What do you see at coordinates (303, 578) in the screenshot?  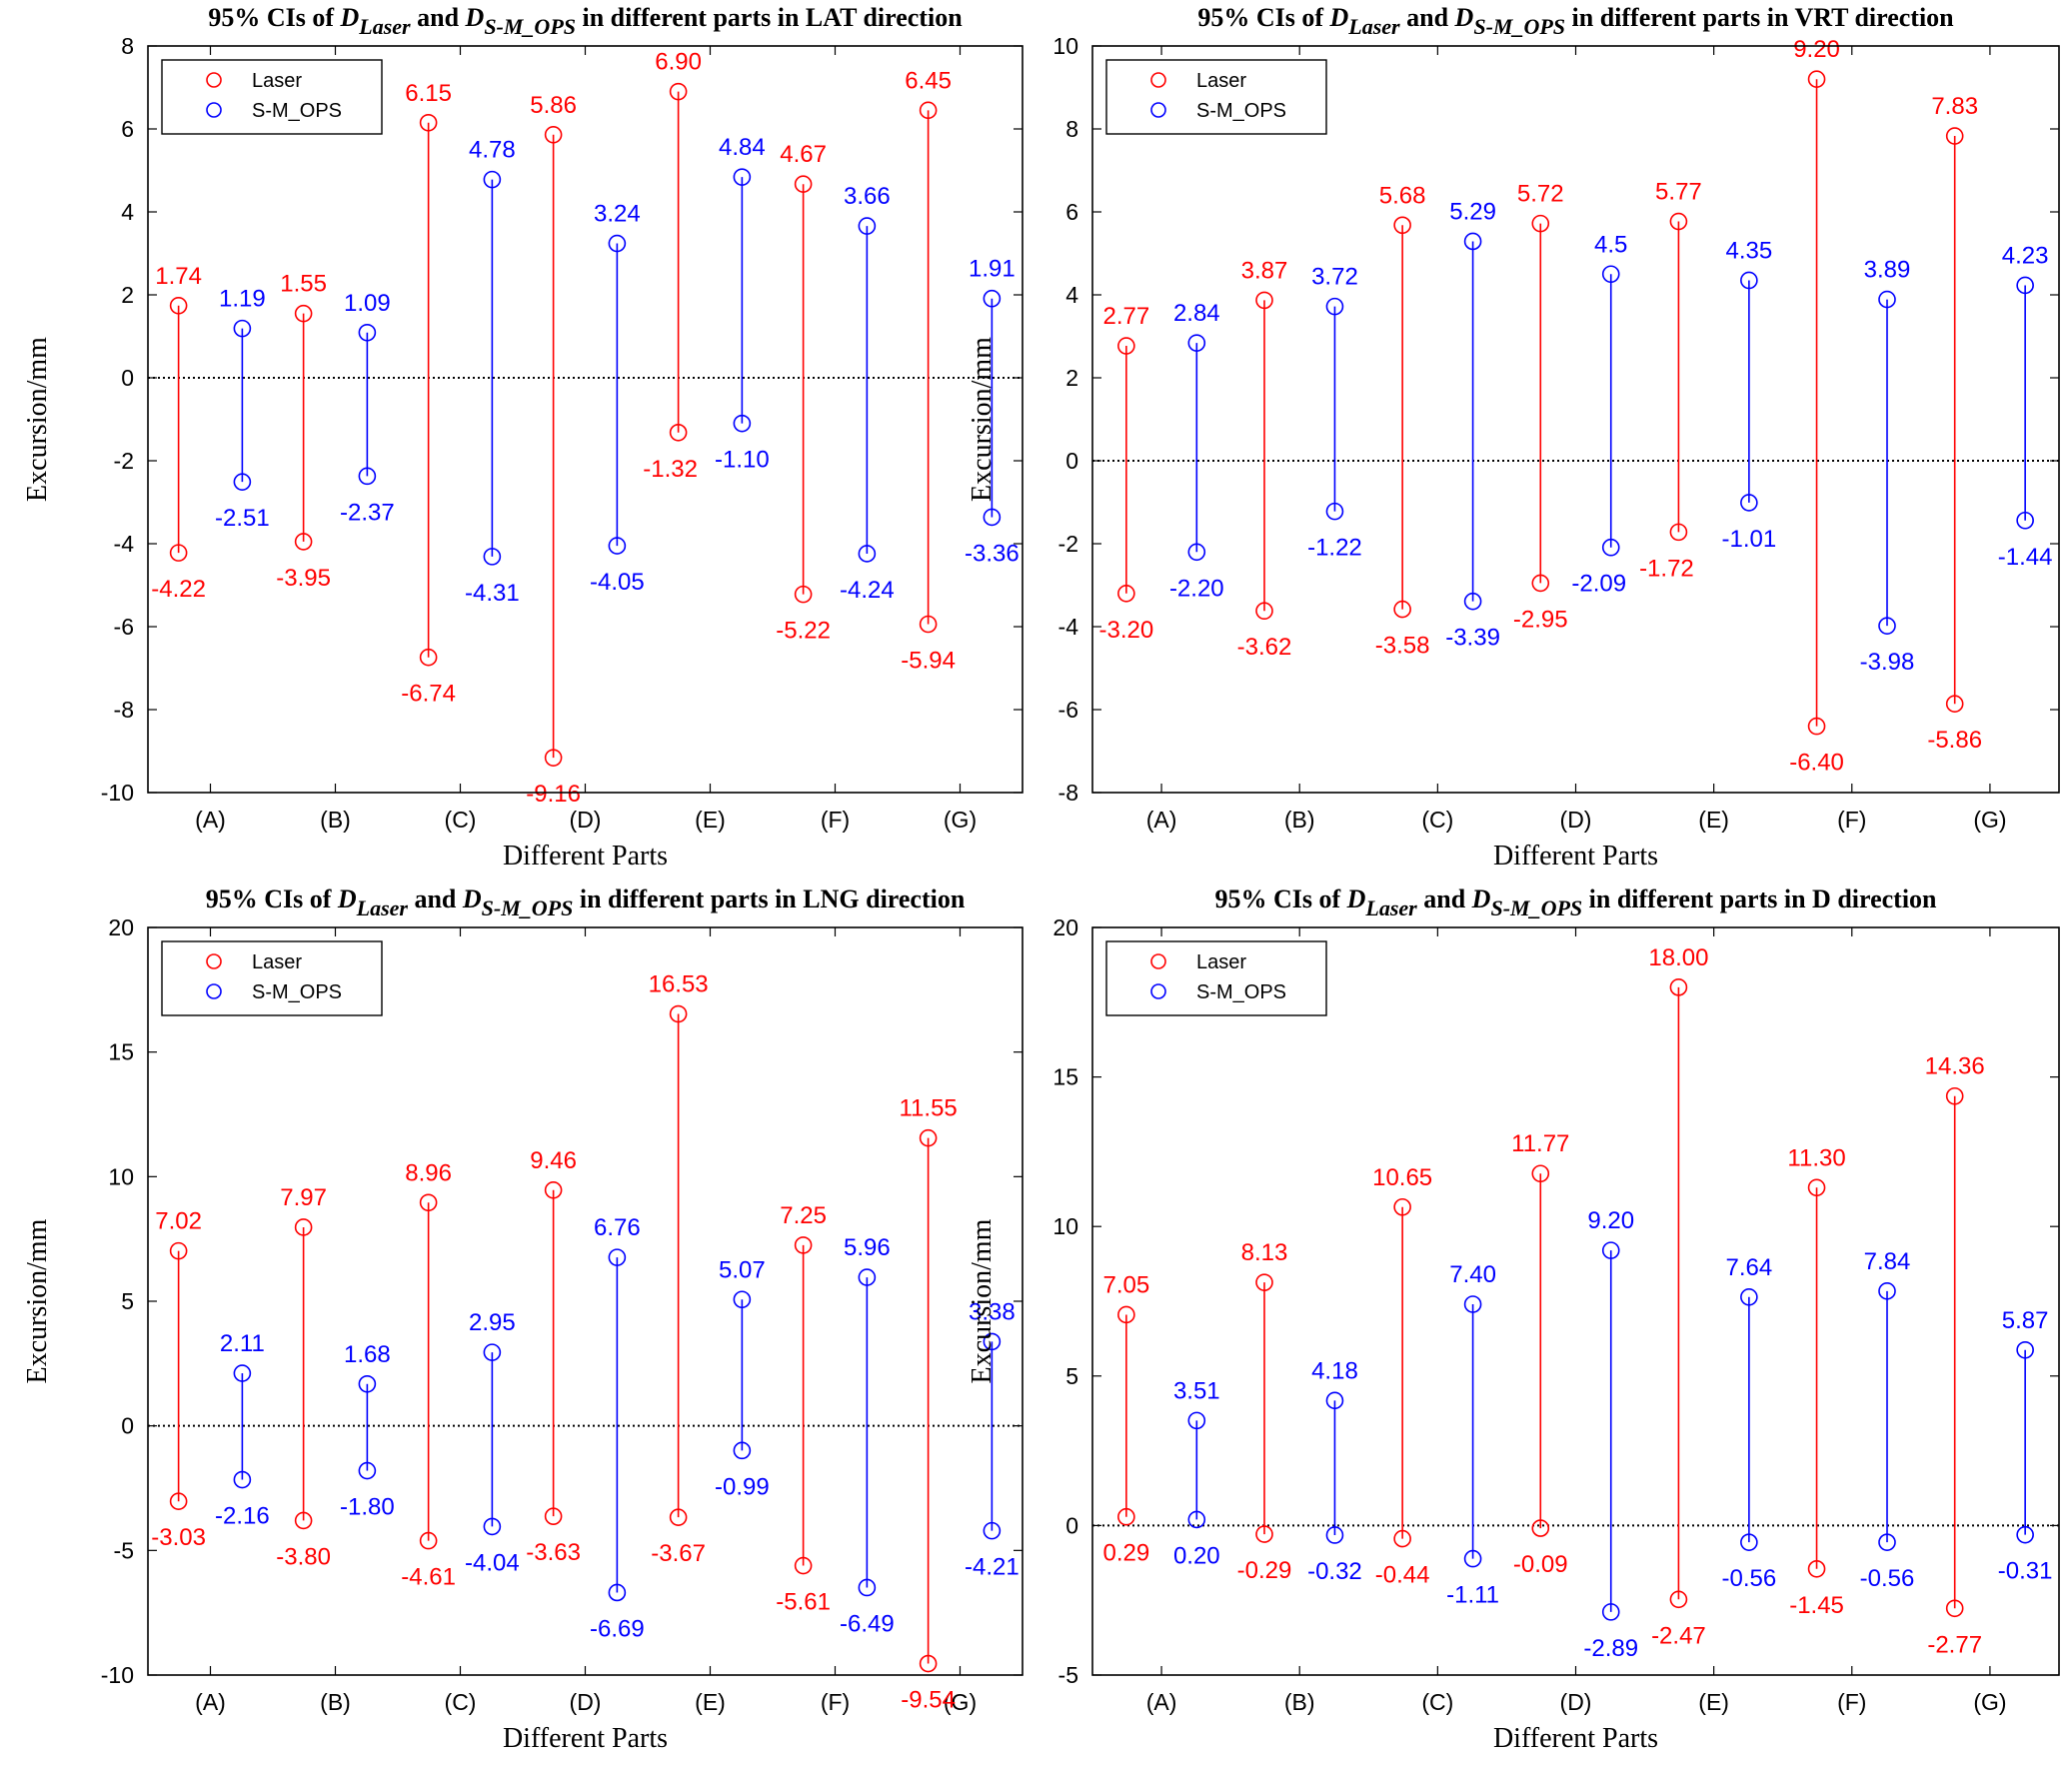 I see `ci-lower-label: -3.95` at bounding box center [303, 578].